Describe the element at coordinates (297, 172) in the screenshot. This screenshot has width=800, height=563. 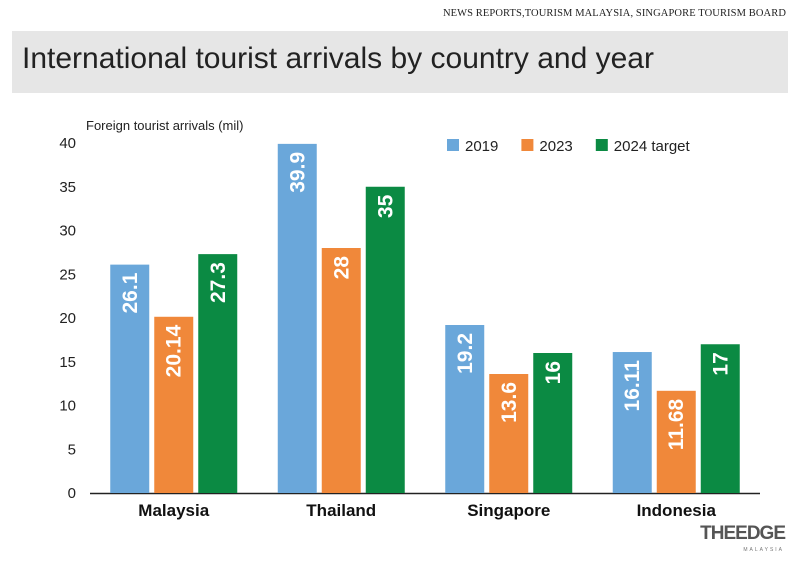
I see `data-label: 39.9` at that location.